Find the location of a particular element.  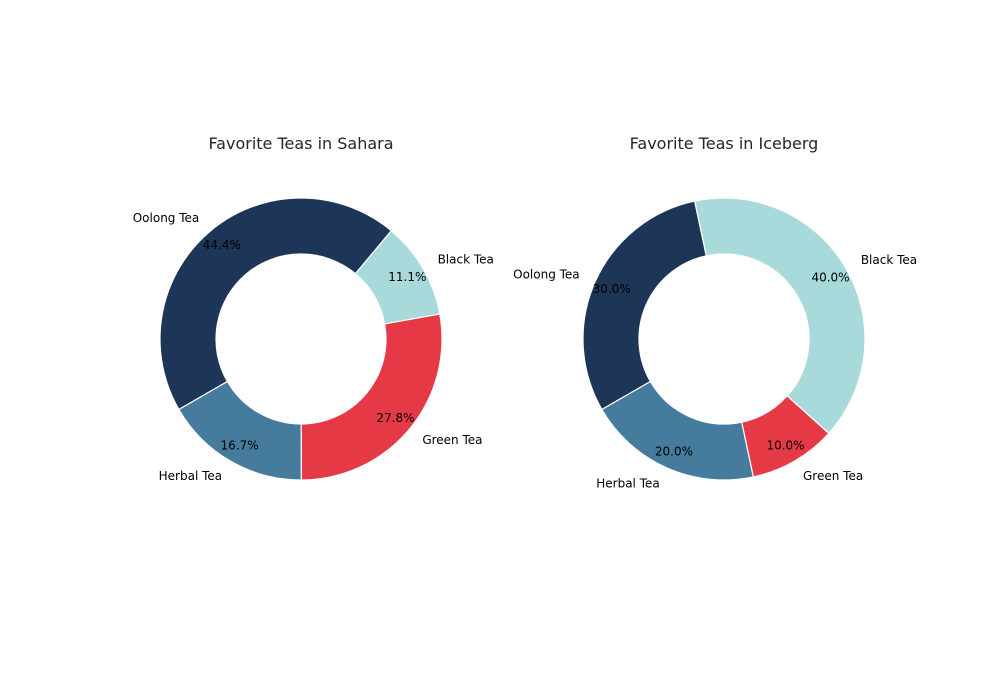

slice-green-tea is located at coordinates (371, 397).